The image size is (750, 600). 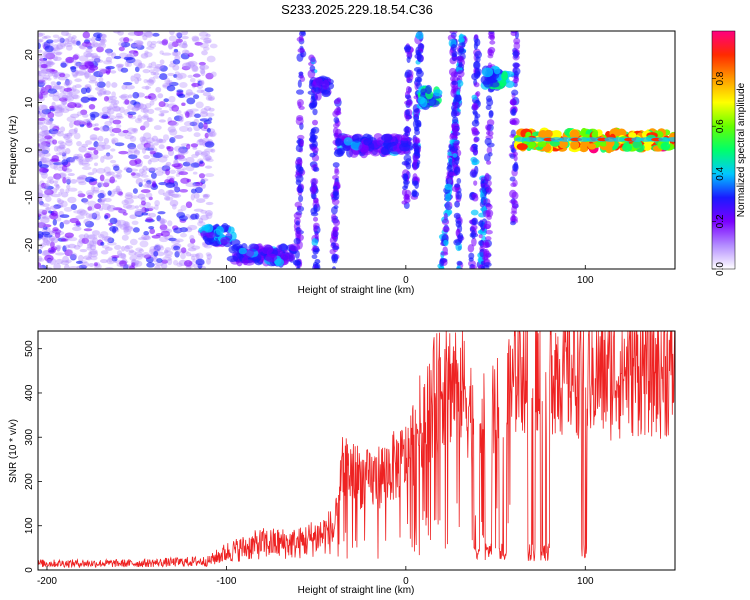 What do you see at coordinates (29, 481) in the screenshot?
I see `y-tick-label: 200` at bounding box center [29, 481].